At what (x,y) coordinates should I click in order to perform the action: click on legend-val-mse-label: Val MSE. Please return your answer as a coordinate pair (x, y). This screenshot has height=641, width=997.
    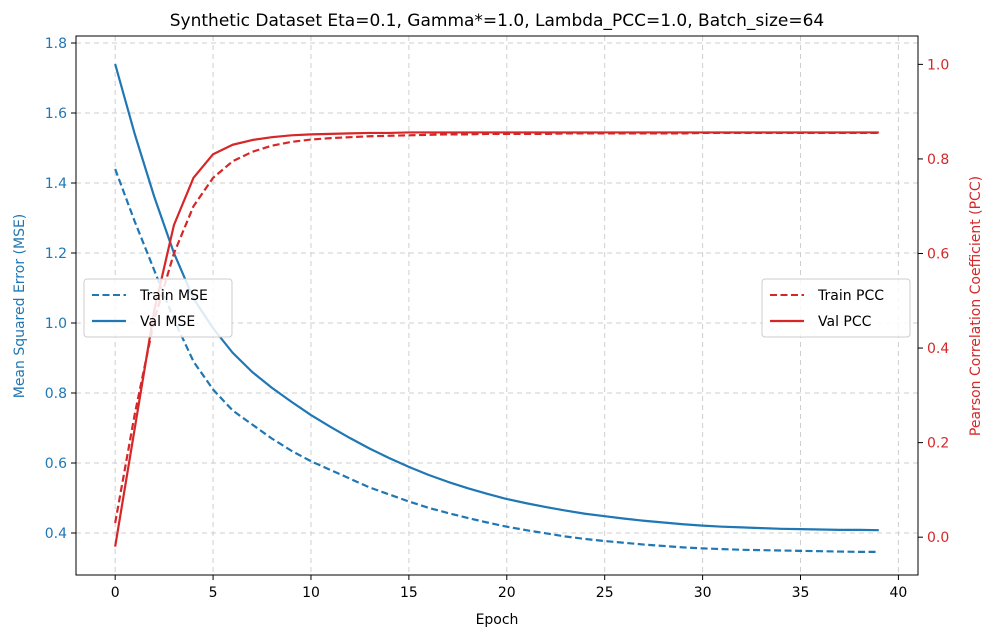
    Looking at the image, I should click on (167, 322).